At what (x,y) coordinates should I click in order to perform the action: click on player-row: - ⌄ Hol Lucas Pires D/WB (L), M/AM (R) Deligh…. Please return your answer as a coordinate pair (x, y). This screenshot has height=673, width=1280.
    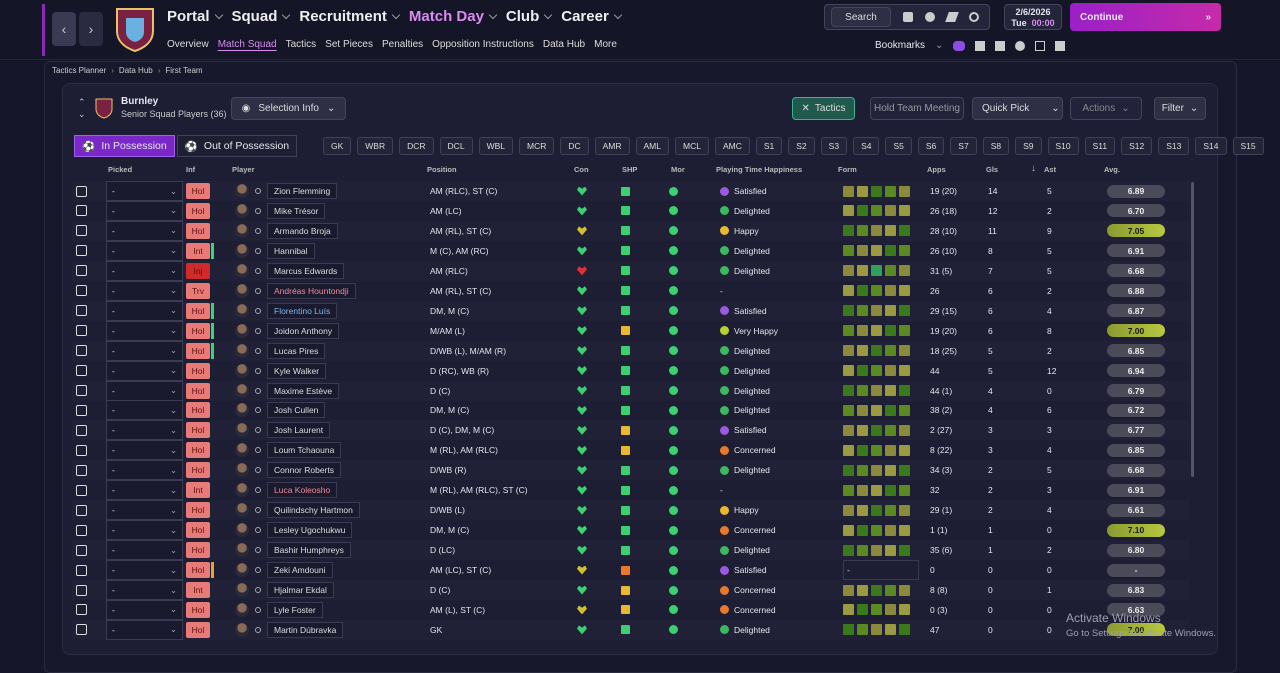
    Looking at the image, I should click on (631, 350).